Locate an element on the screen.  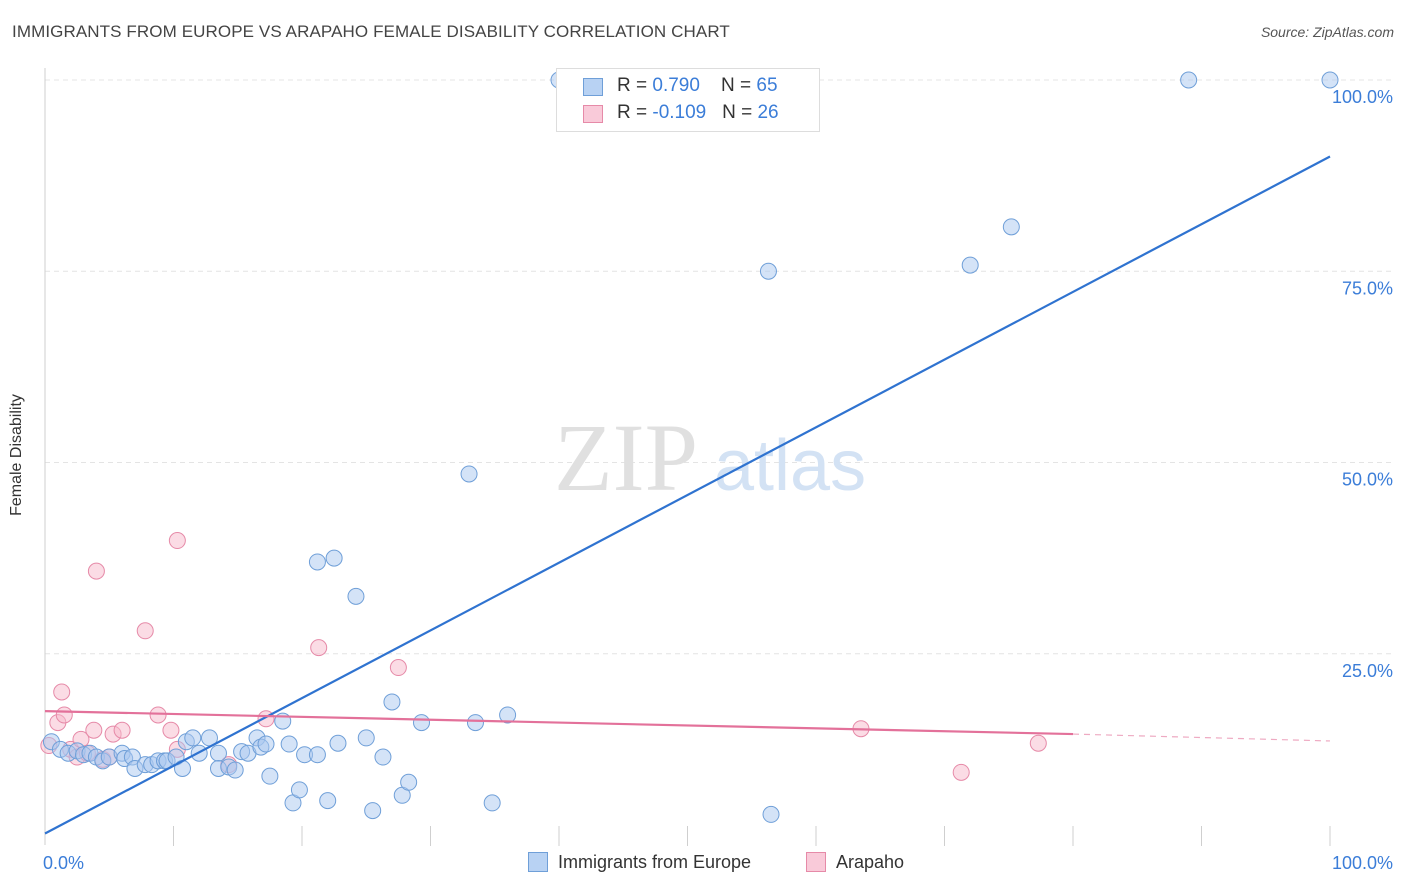
watermark-zip: ZIP is located at coordinates (626, 457).